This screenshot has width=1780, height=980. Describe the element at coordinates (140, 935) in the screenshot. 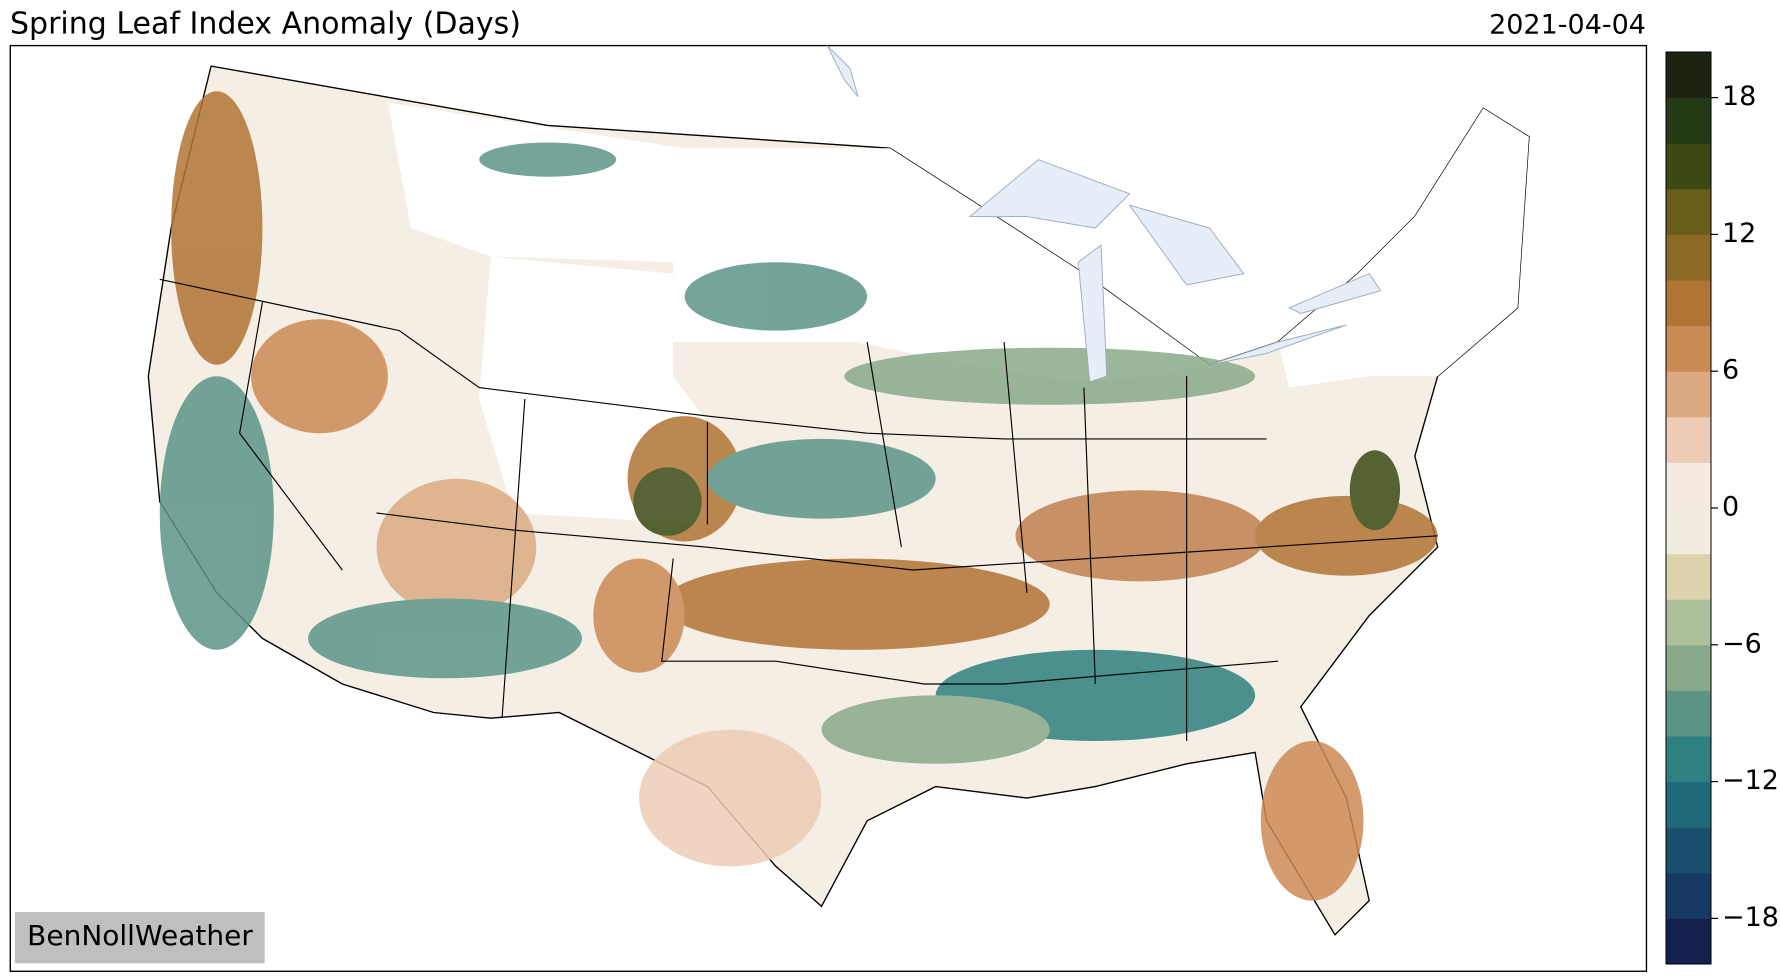

I see `watermark: BenNollWeather` at that location.